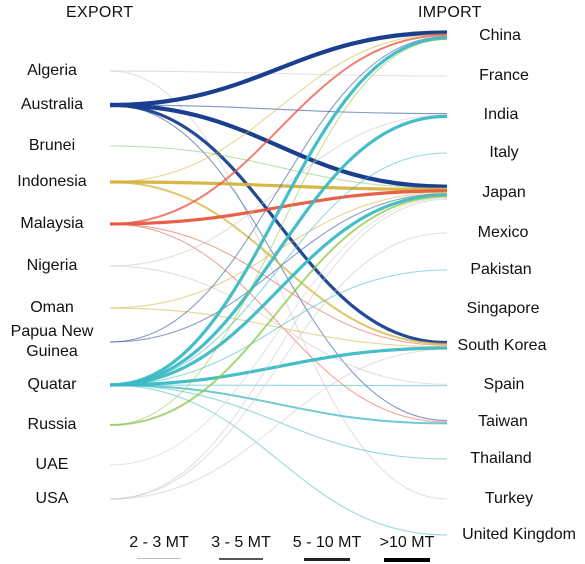  I want to click on exporter-malaysia: Malaysia, so click(52, 223).